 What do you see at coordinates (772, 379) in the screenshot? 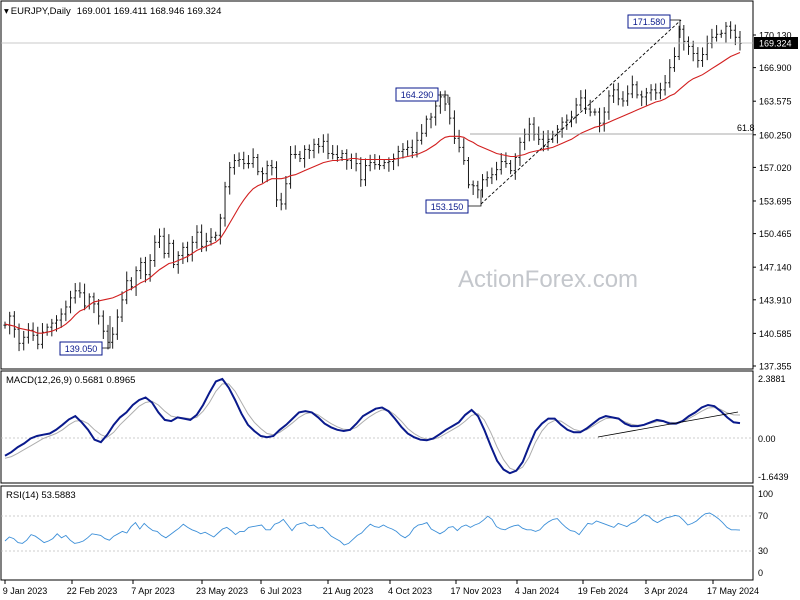
I see `svg-text: 2.3881` at bounding box center [772, 379].